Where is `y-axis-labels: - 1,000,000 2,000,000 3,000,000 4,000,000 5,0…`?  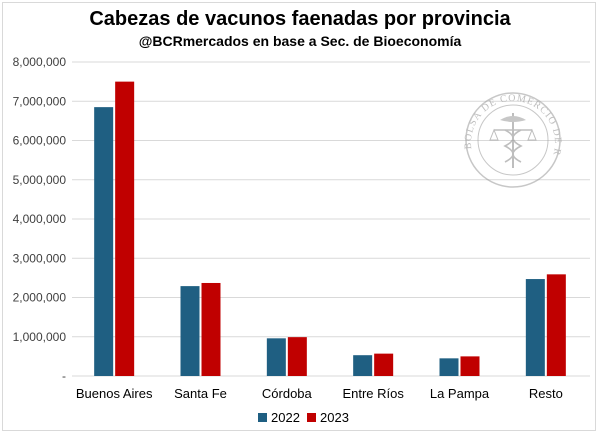 y-axis-labels: - 1,000,000 2,000,000 3,000,000 4,000,000 5,0… is located at coordinates (40, 219).